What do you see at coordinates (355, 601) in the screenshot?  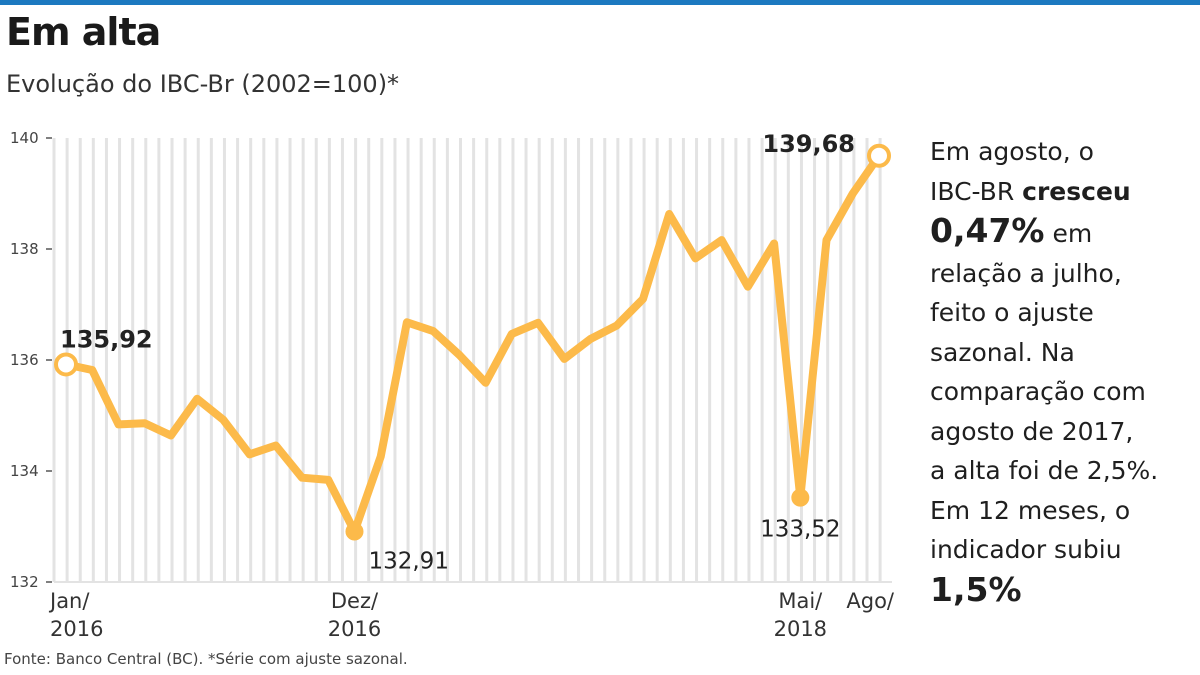 I see `x-tick-label: Dez/` at bounding box center [355, 601].